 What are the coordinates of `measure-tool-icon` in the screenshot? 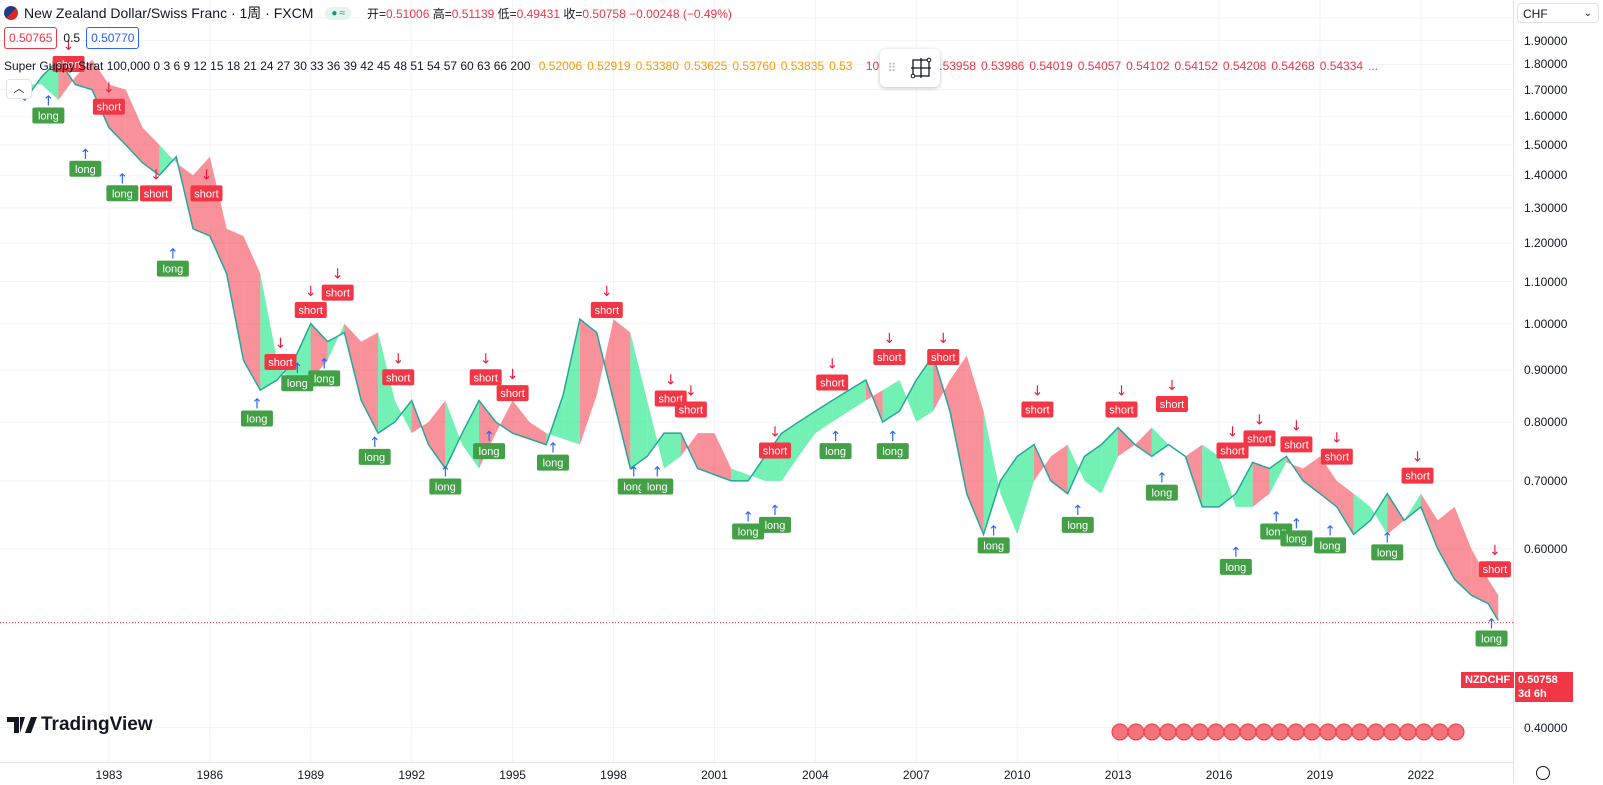 It's located at (921, 68).